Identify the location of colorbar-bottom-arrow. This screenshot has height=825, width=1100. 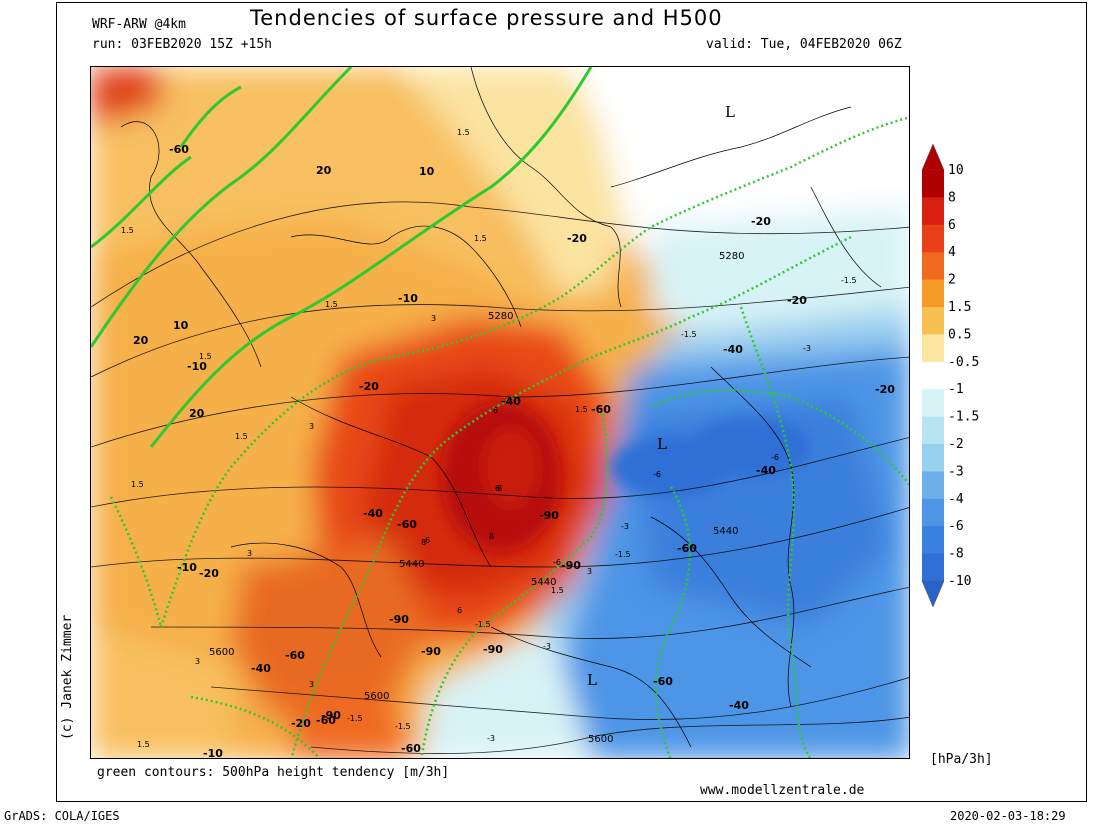
(933, 594).